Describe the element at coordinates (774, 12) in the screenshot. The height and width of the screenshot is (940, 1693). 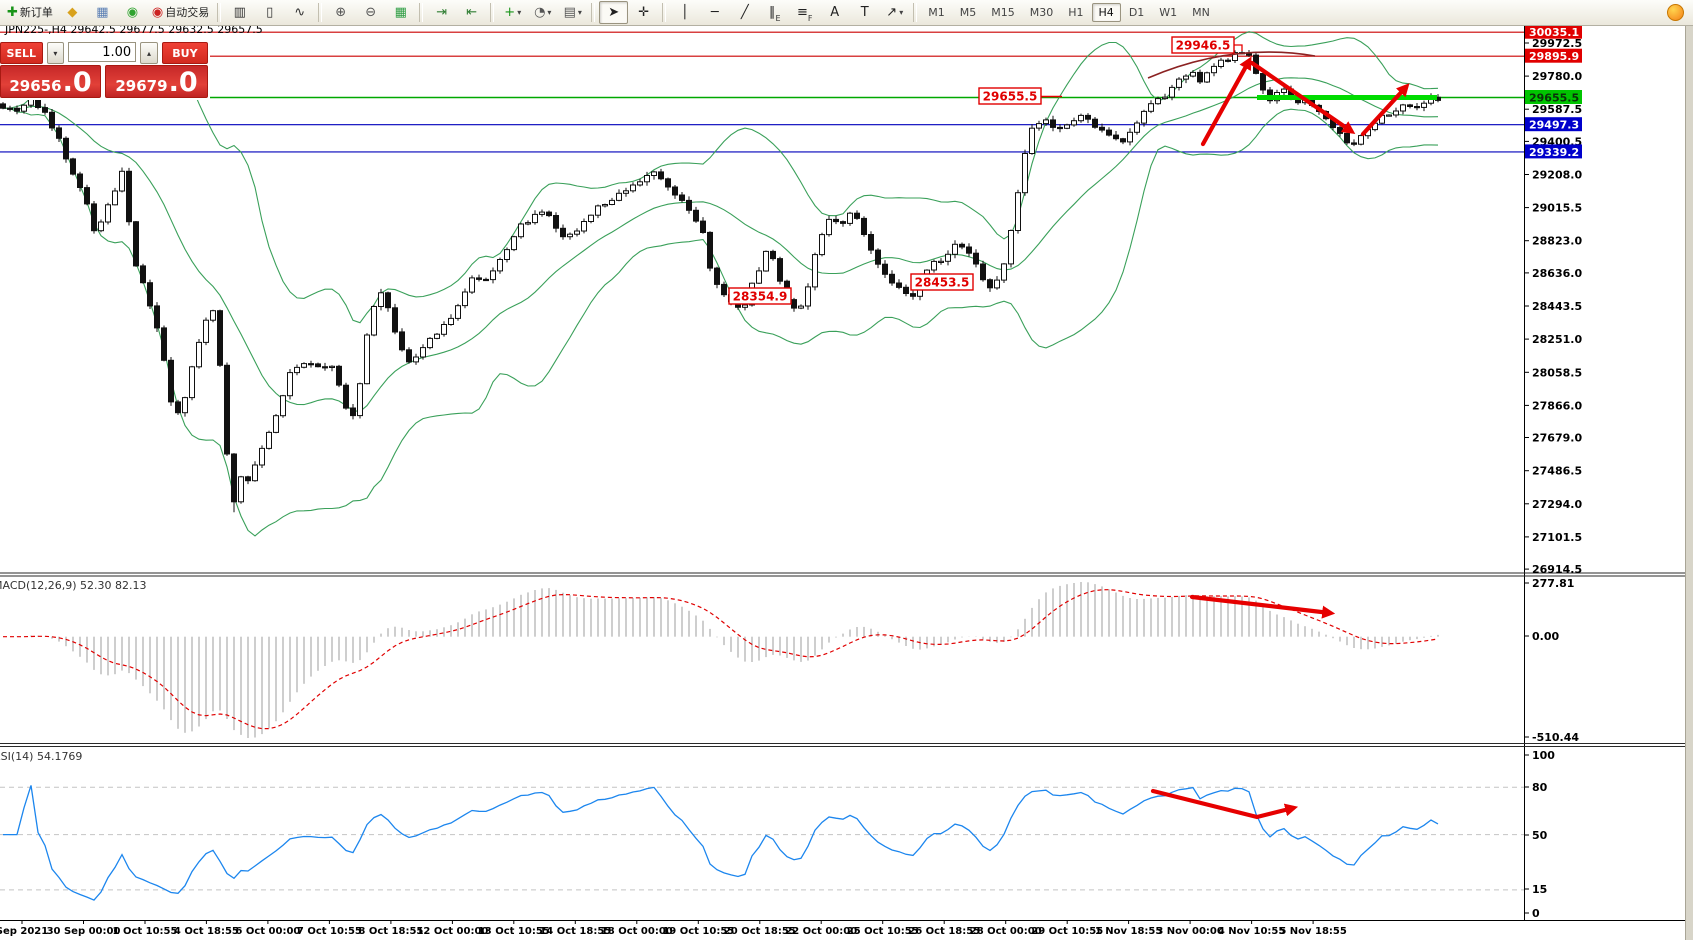
I see `equidistant-channel-button: ∥ E` at that location.